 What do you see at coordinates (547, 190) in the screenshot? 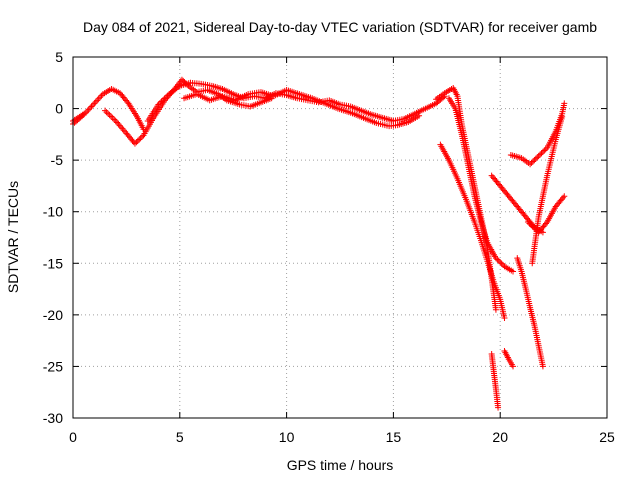
I see `series-arc-n` at bounding box center [547, 190].